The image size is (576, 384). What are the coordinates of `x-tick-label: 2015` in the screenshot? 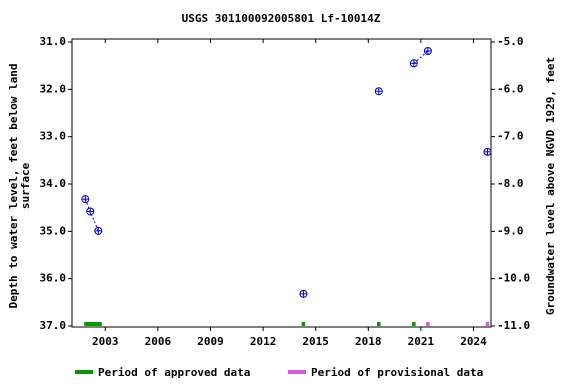 It's located at (315, 341).